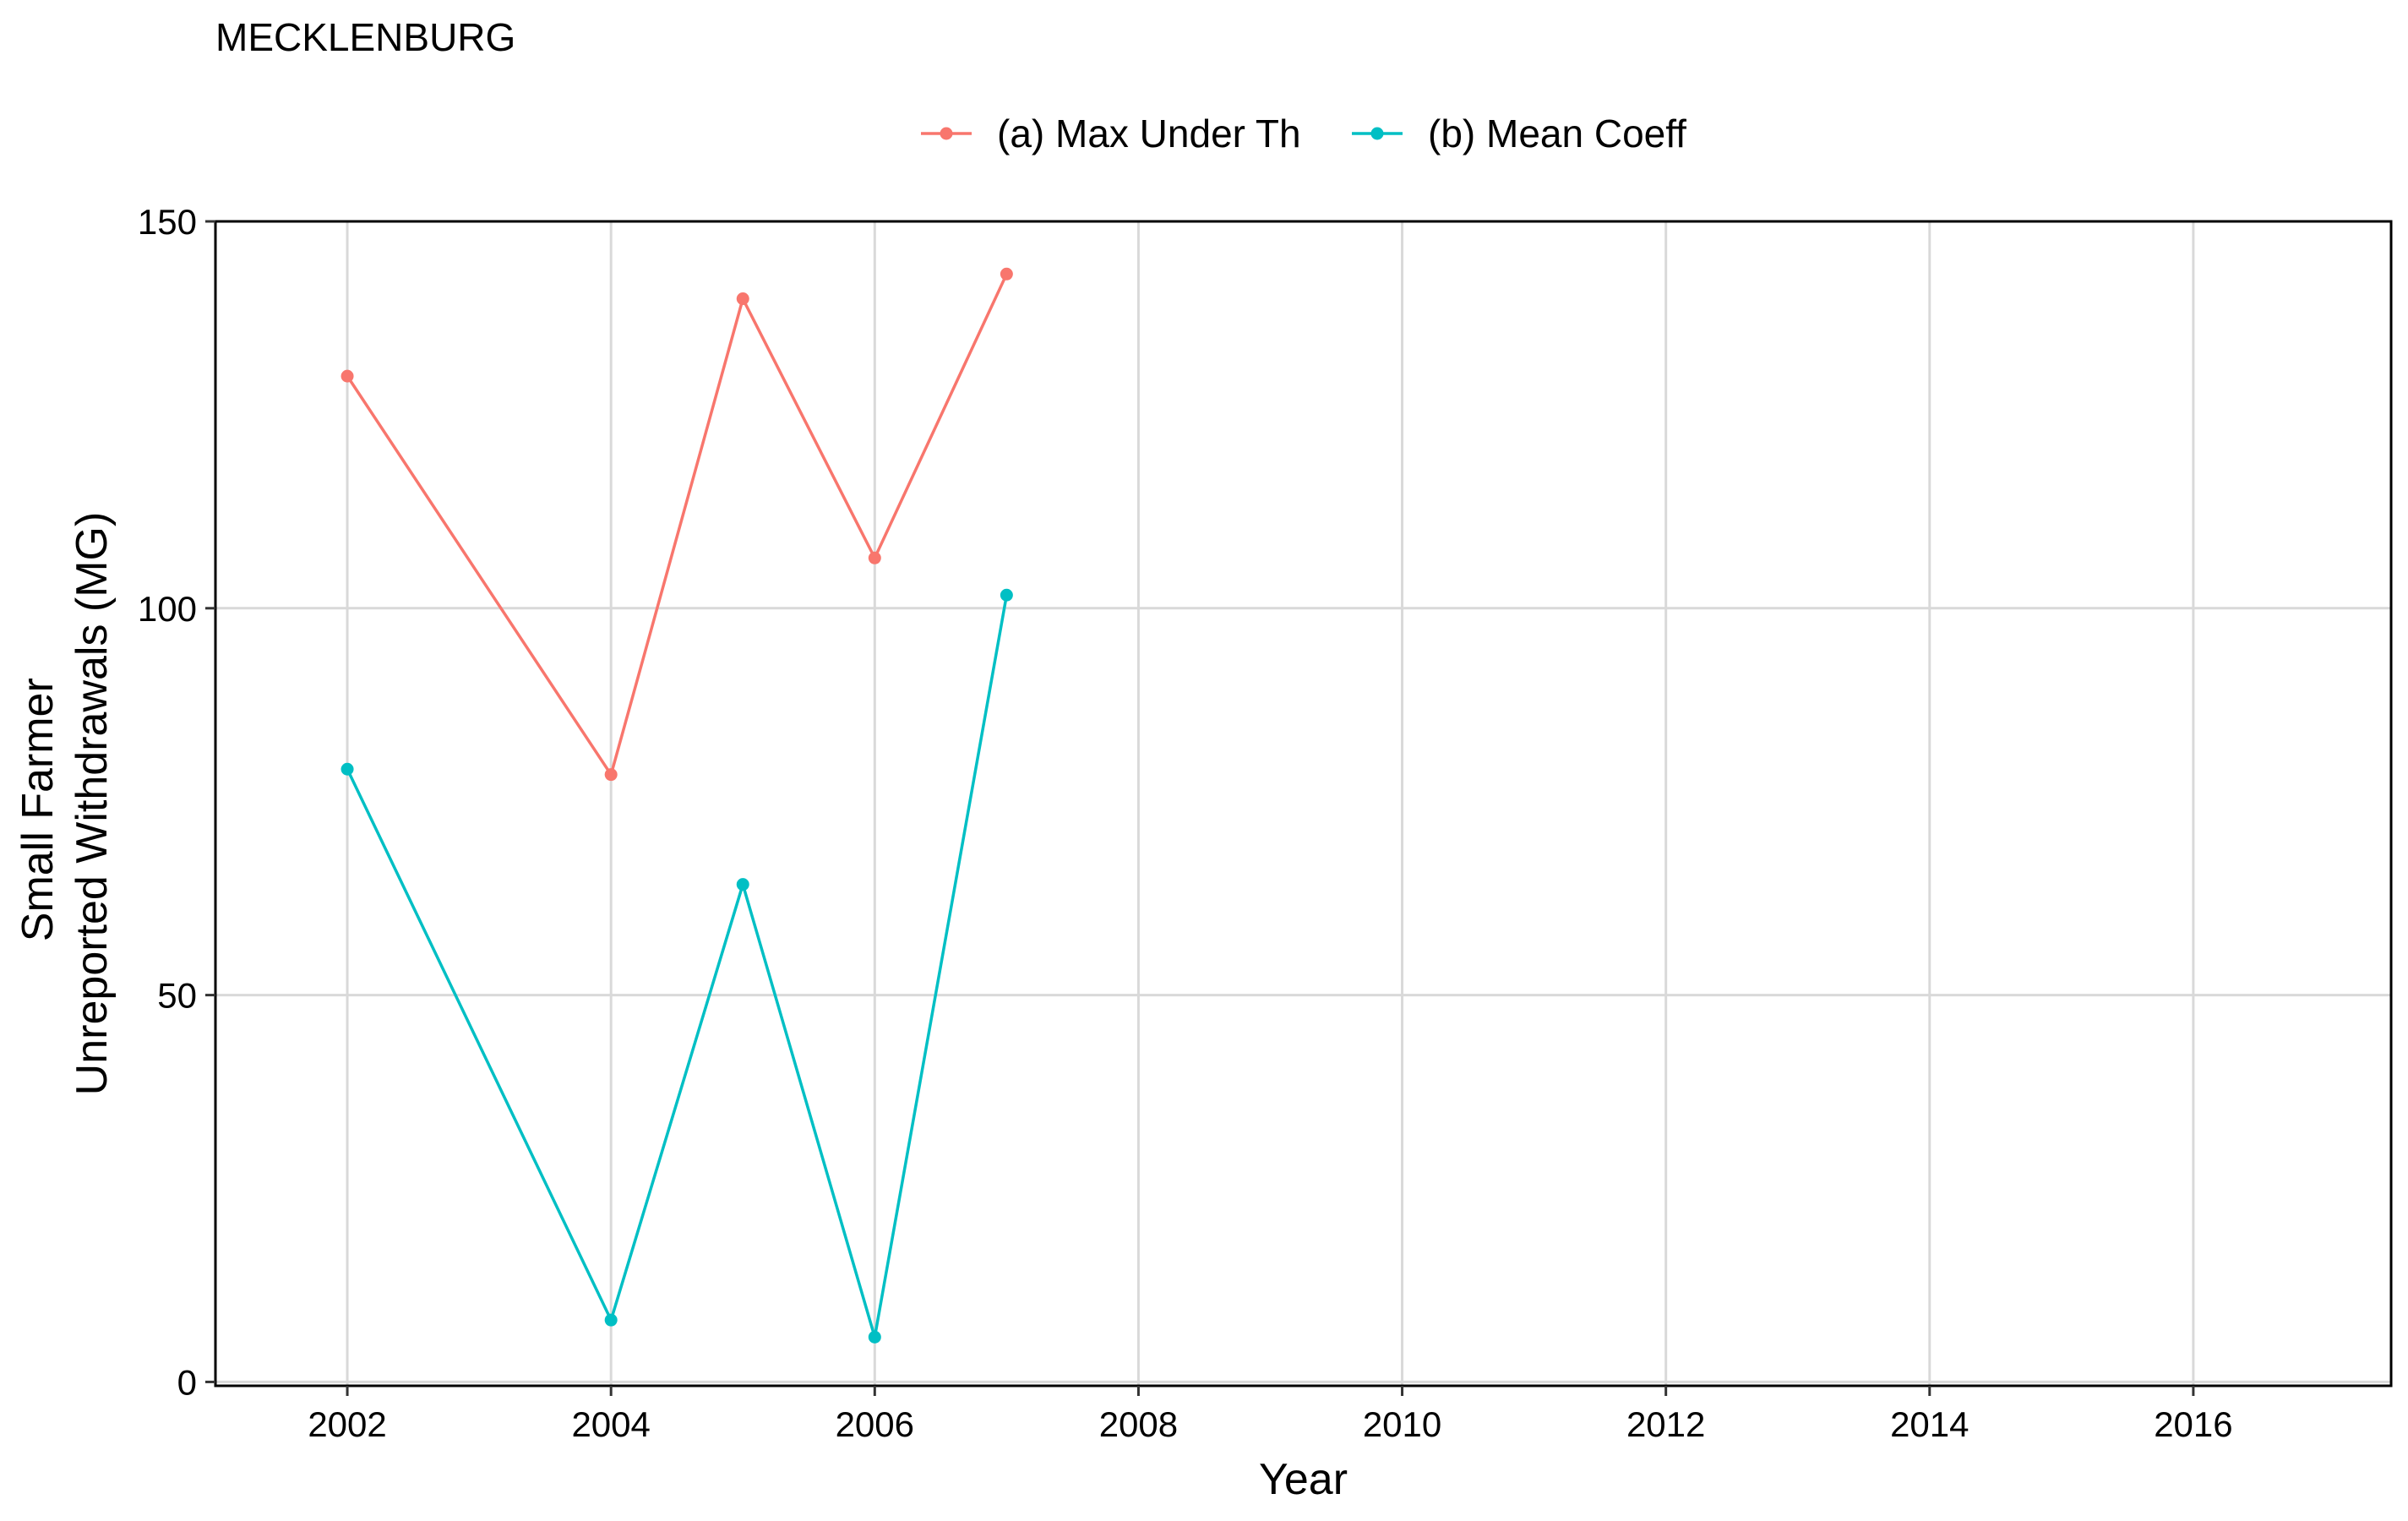 This screenshot has height=1521, width=2408. I want to click on x-tick-label: 2002, so click(347, 1424).